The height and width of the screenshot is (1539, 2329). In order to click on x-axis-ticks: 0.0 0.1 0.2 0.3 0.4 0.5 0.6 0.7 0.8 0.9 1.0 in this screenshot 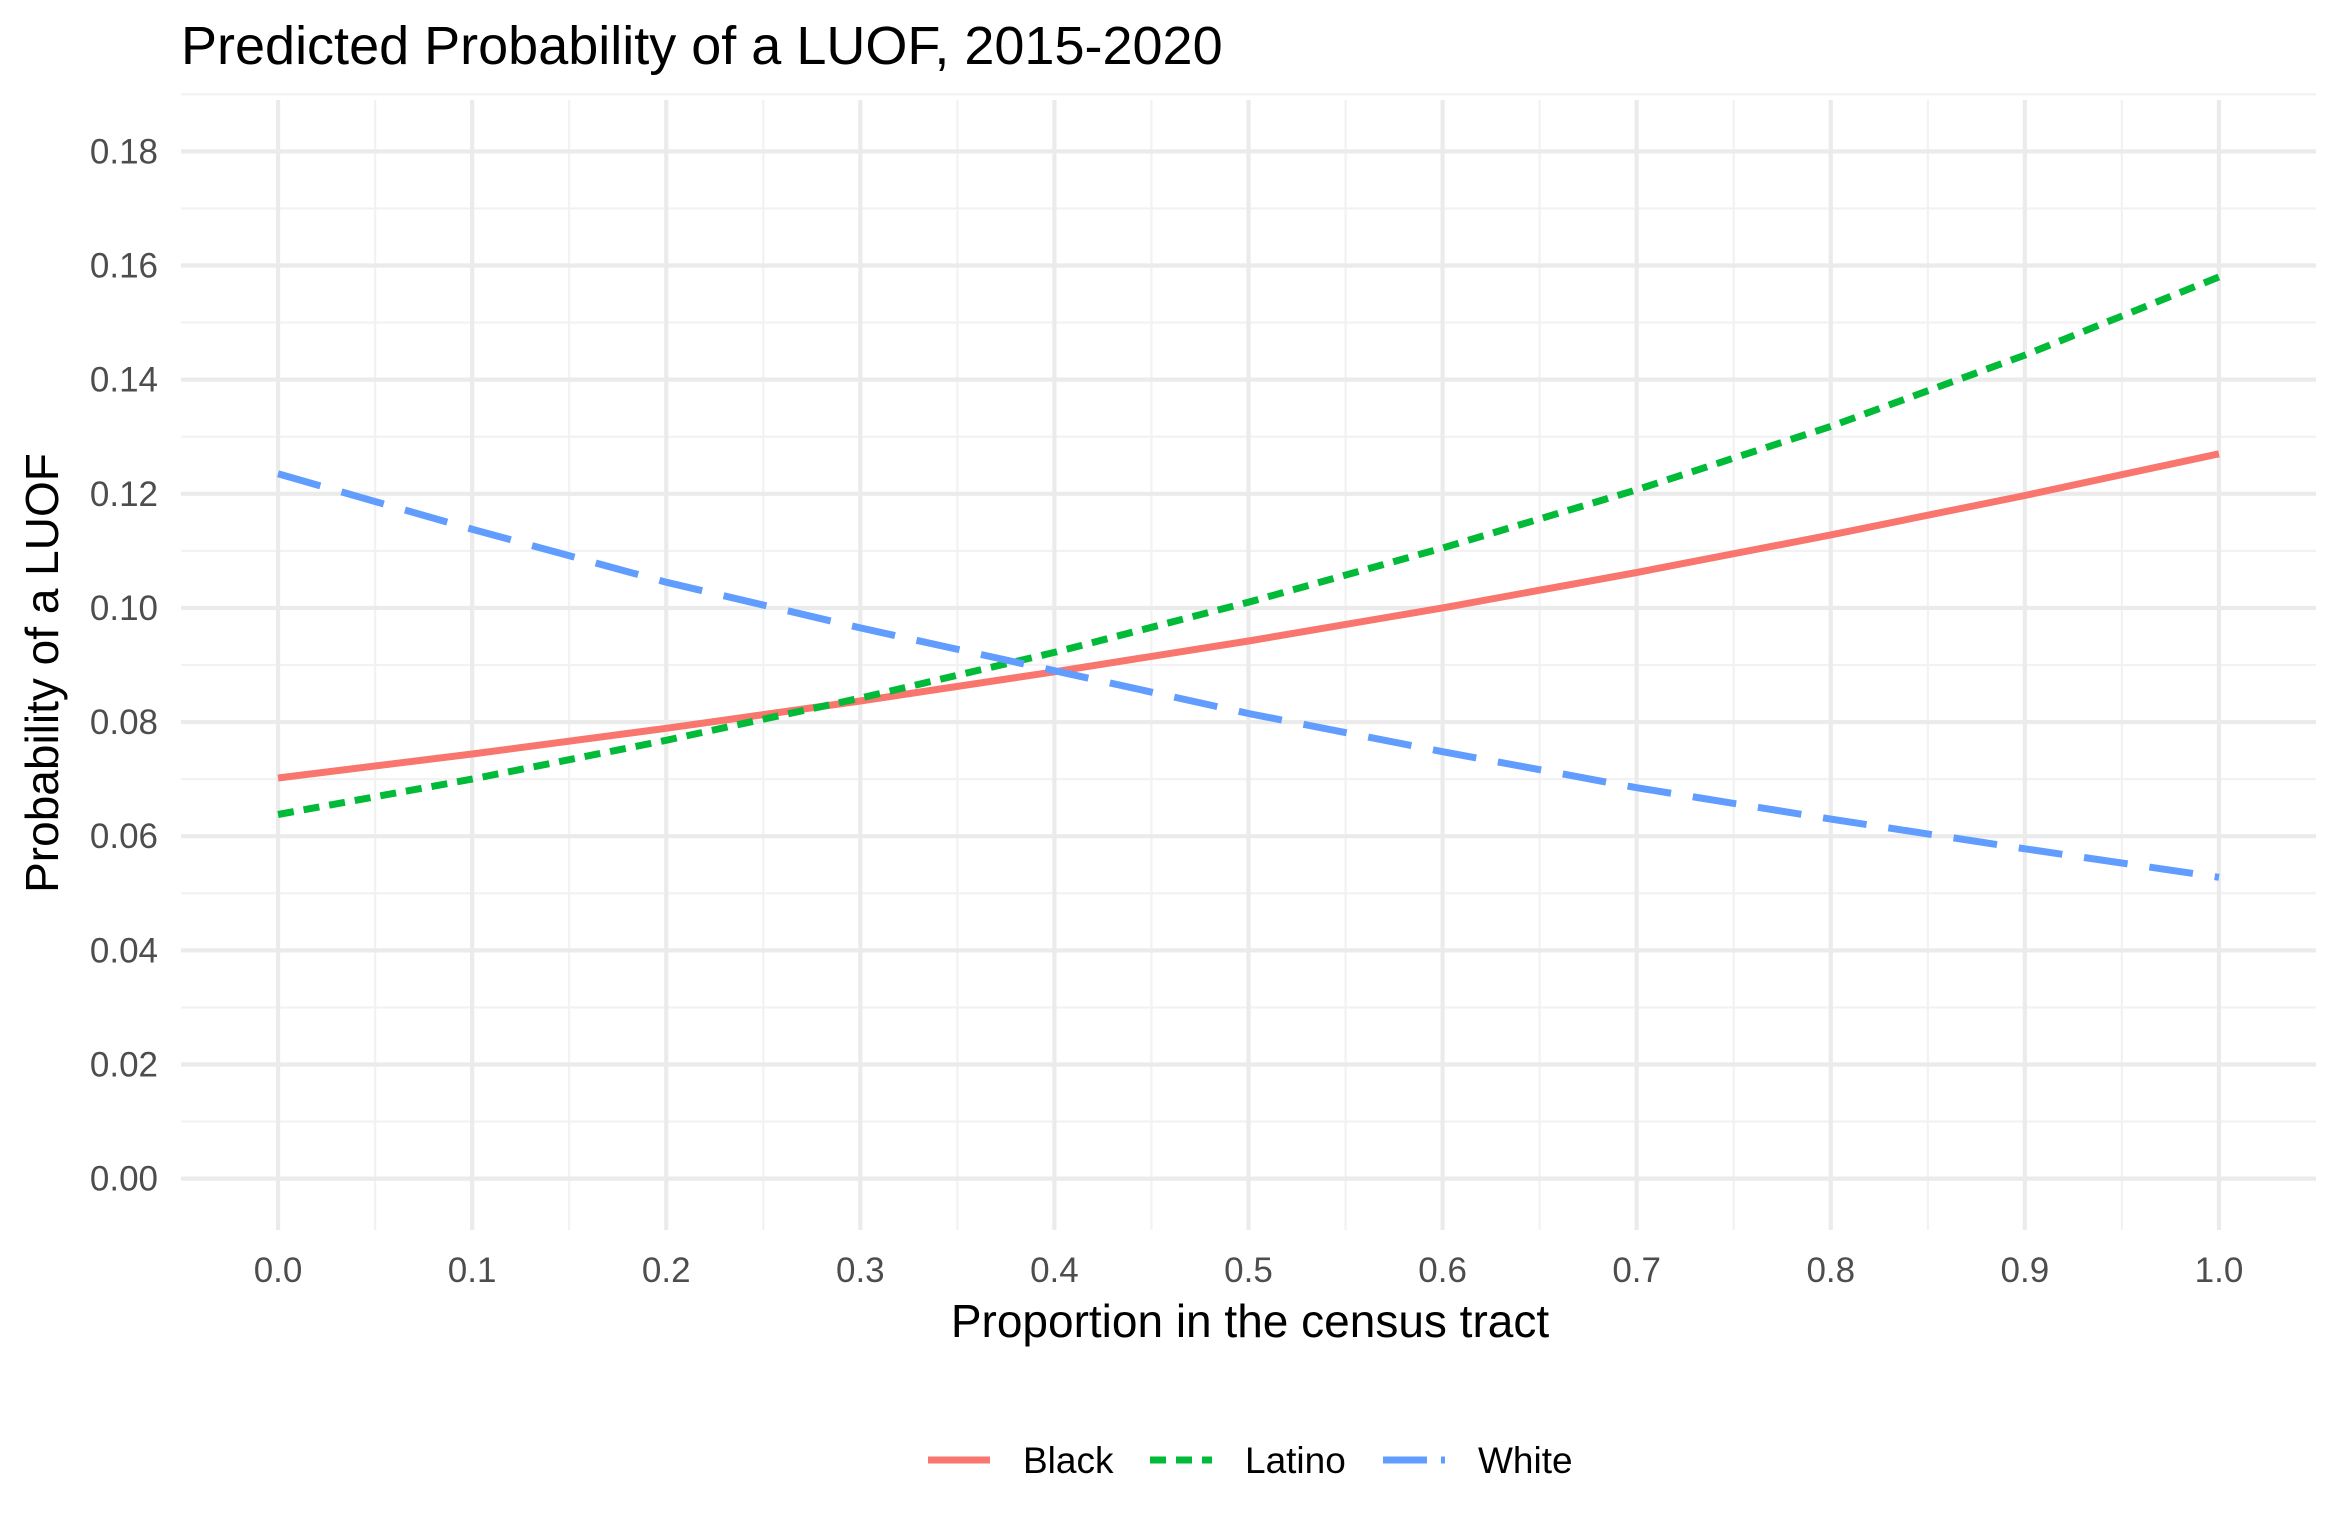, I will do `click(1249, 1270)`.